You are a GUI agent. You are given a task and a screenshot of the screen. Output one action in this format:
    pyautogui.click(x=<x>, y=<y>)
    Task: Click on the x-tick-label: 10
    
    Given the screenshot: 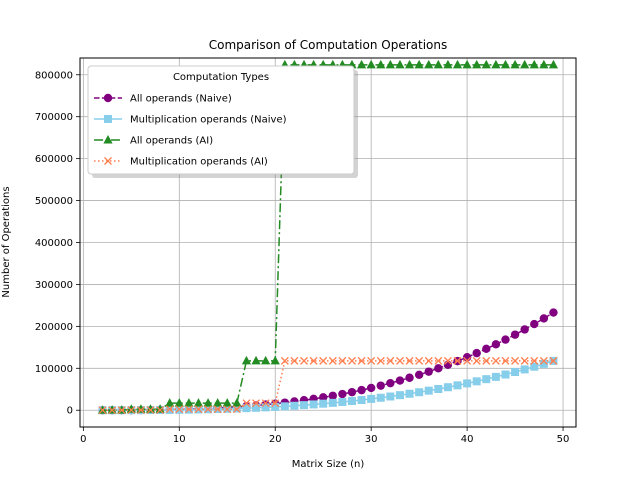 What is the action you would take?
    pyautogui.click(x=179, y=439)
    